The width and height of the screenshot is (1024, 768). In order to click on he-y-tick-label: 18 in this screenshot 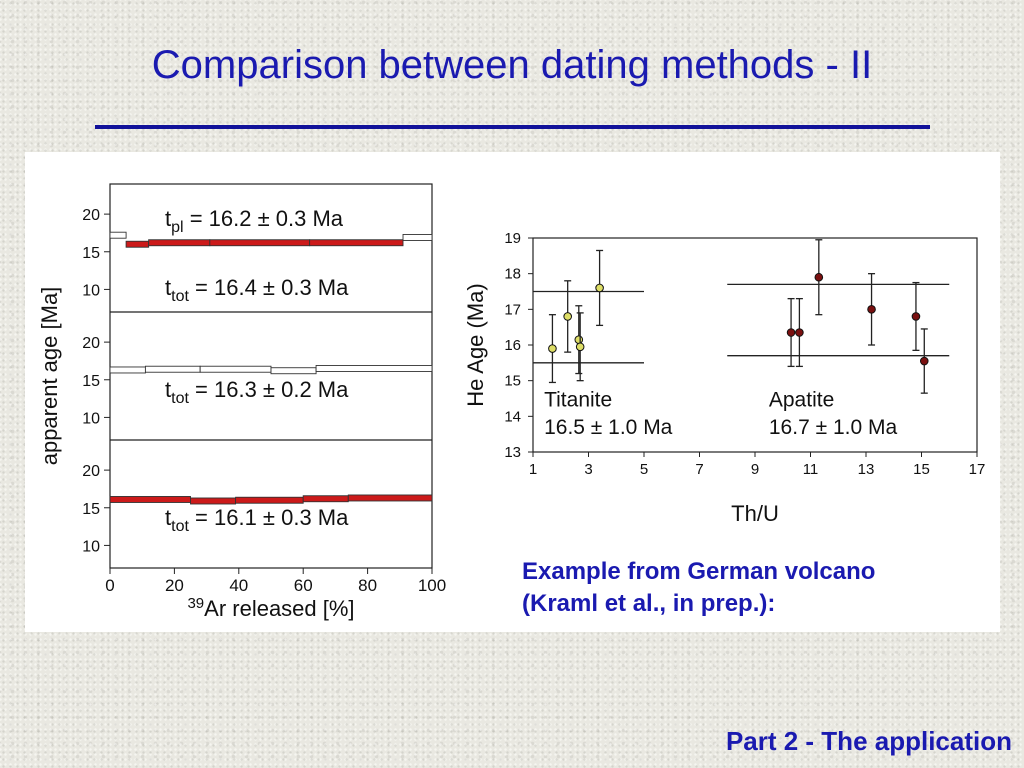, I will do `click(512, 274)`.